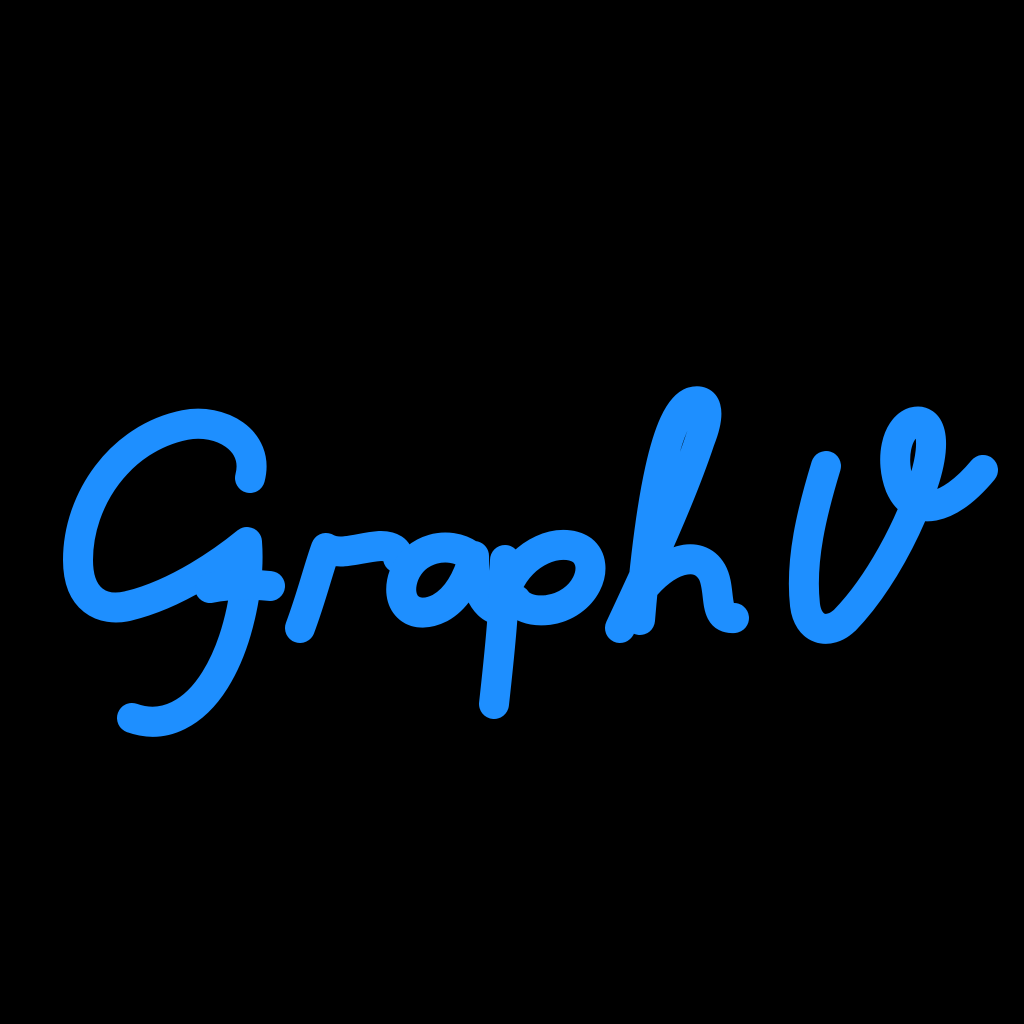  I want to click on letter-h-stroke, so click(677, 514).